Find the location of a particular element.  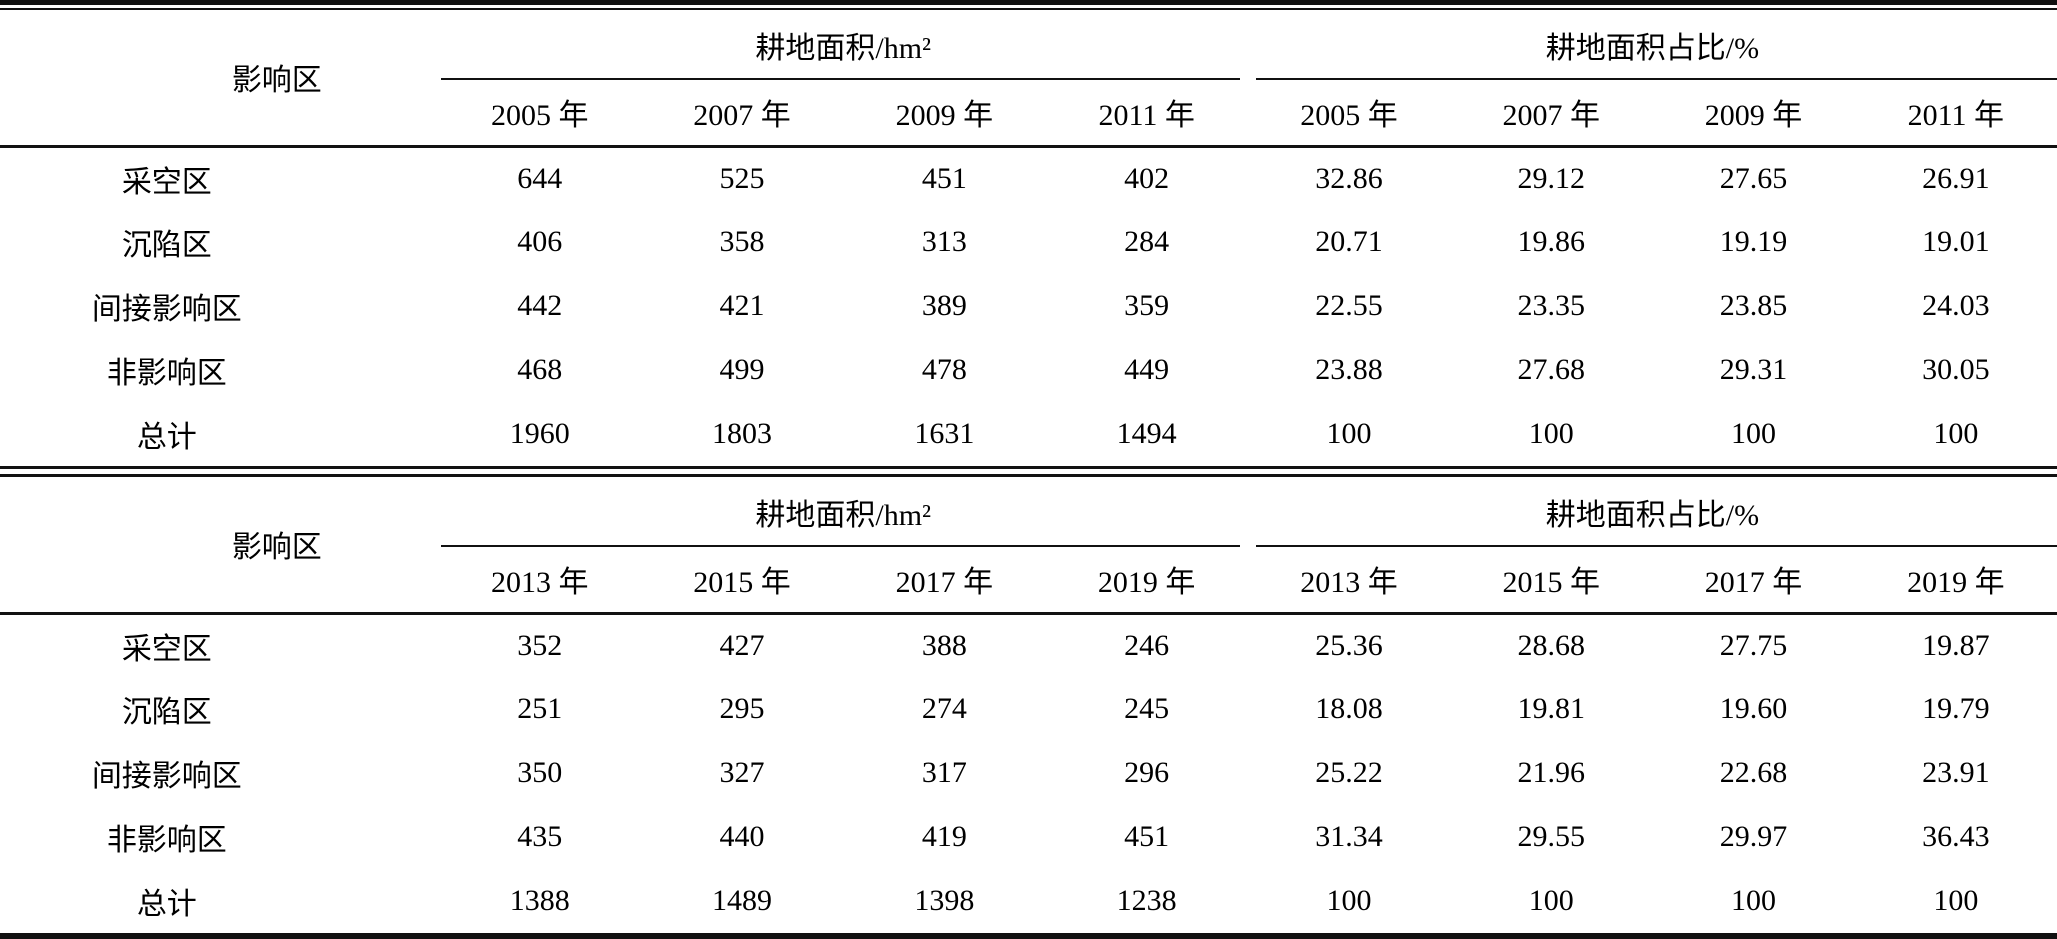

table-row: 总计 1960 1803 1631 1494 100 100 100 100 is located at coordinates (1028, 434).